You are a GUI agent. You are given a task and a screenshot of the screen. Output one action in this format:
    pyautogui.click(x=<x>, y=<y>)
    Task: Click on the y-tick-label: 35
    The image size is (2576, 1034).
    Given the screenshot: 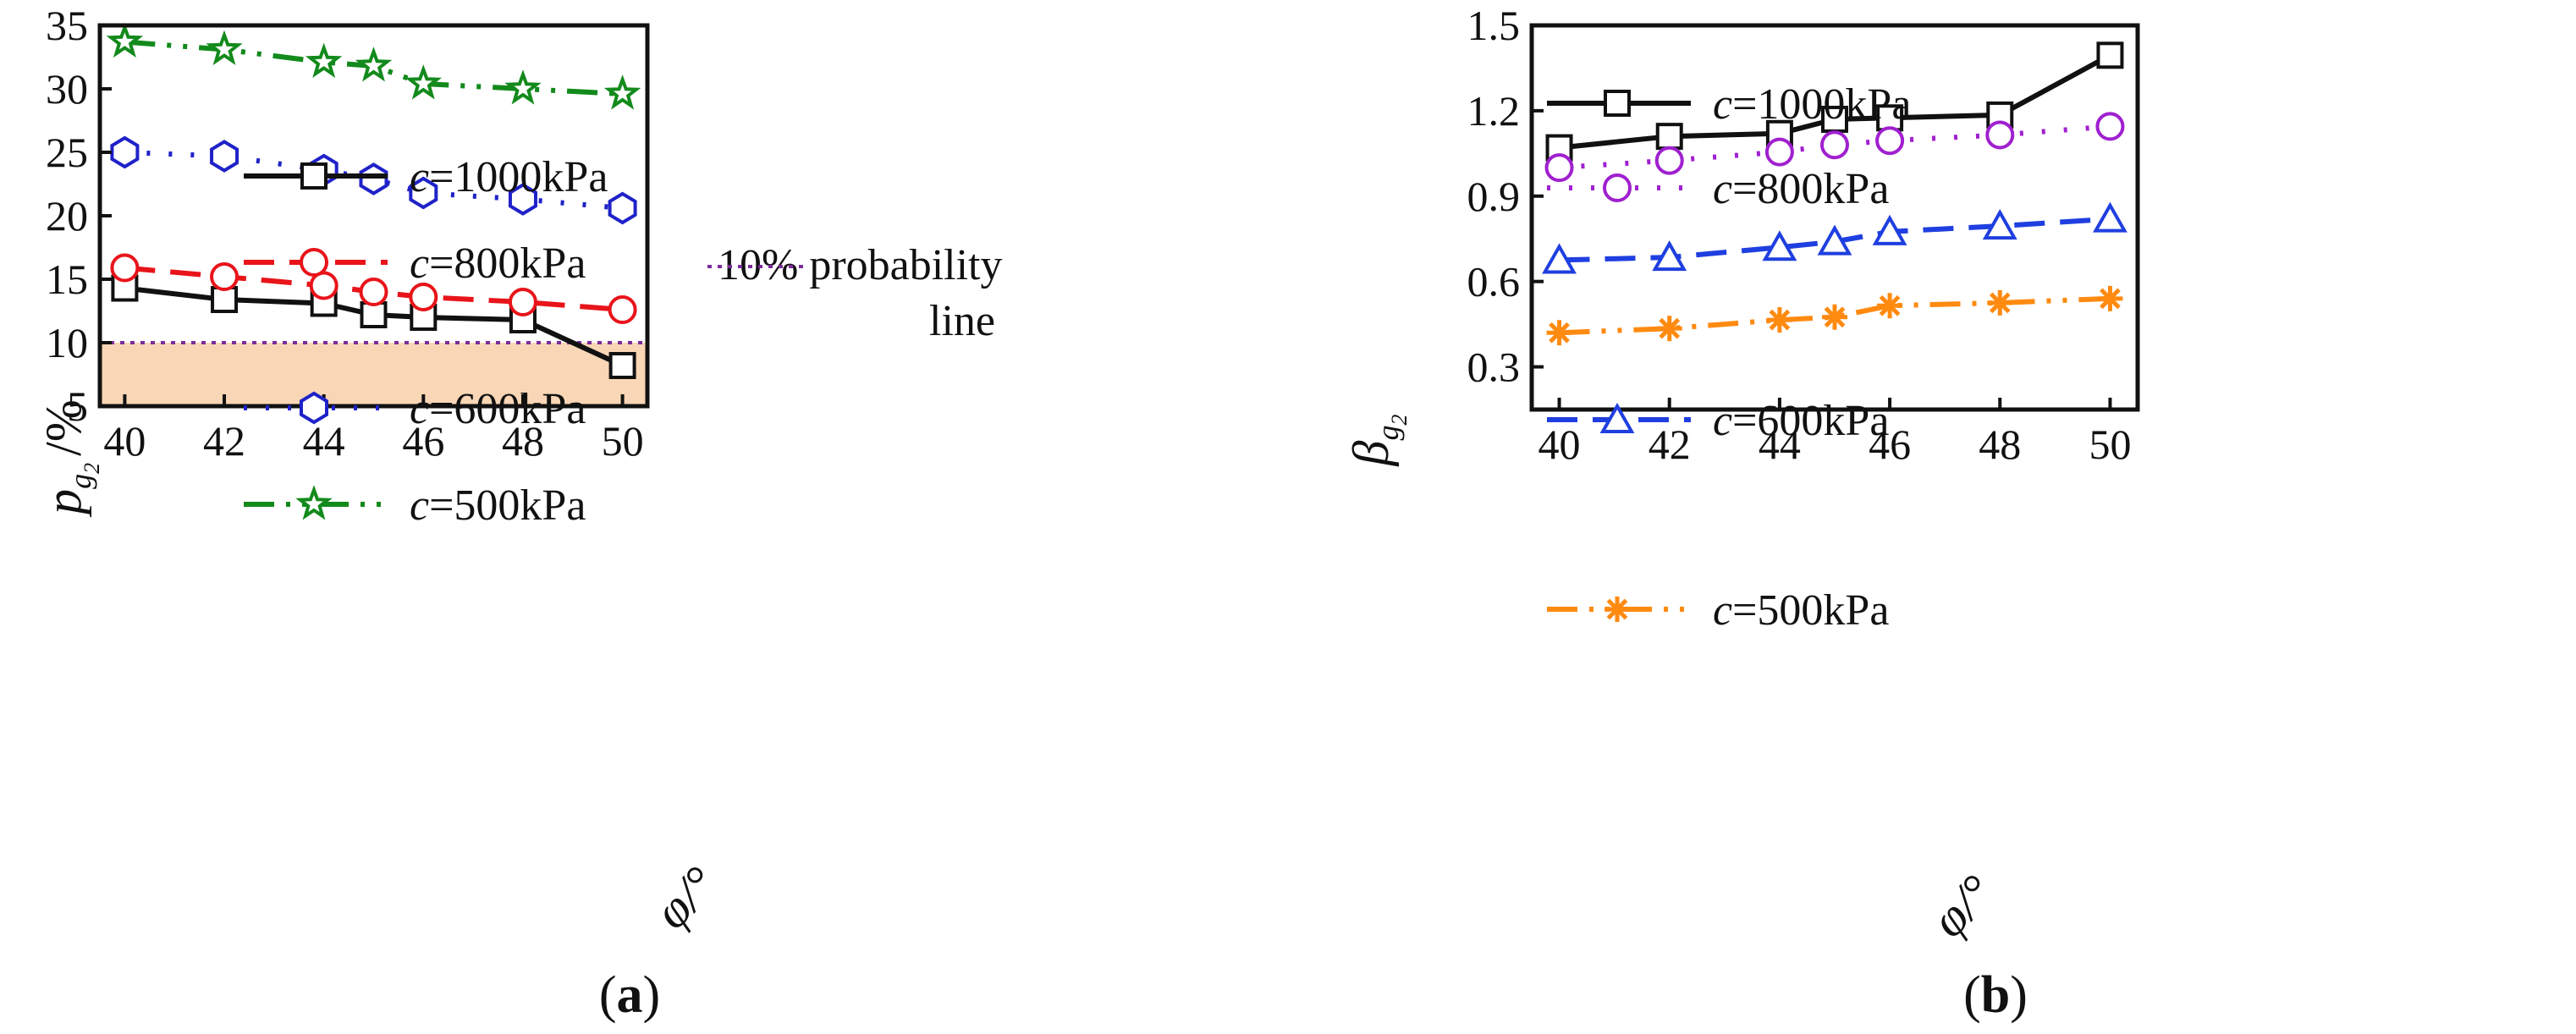 What is the action you would take?
    pyautogui.click(x=67, y=25)
    